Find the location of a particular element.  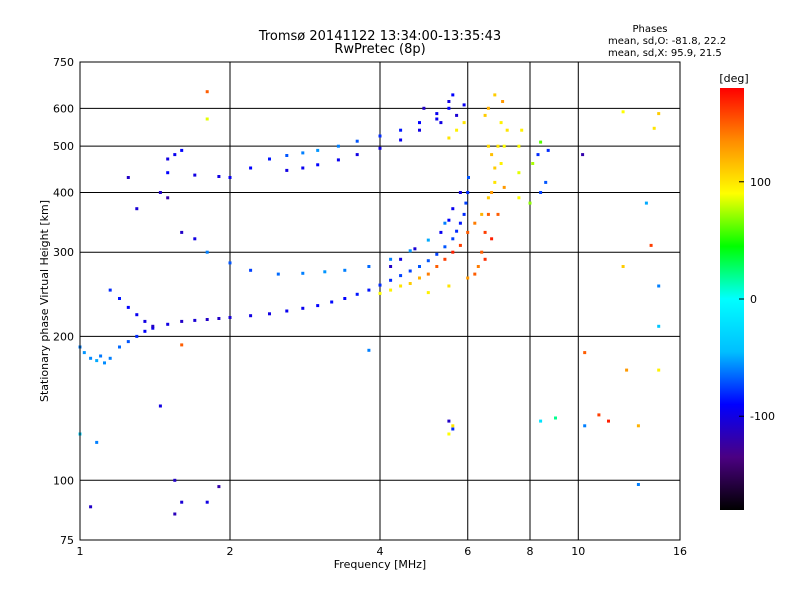

phase-mean-o: mean, sd,O: -81.8, 22.2 is located at coordinates (667, 41).